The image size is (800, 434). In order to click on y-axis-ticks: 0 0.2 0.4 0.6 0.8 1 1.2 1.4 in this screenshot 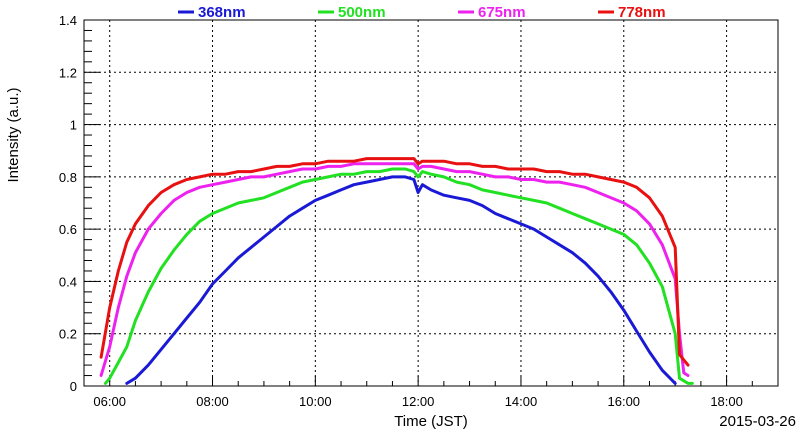, I will do `click(79, 203)`.